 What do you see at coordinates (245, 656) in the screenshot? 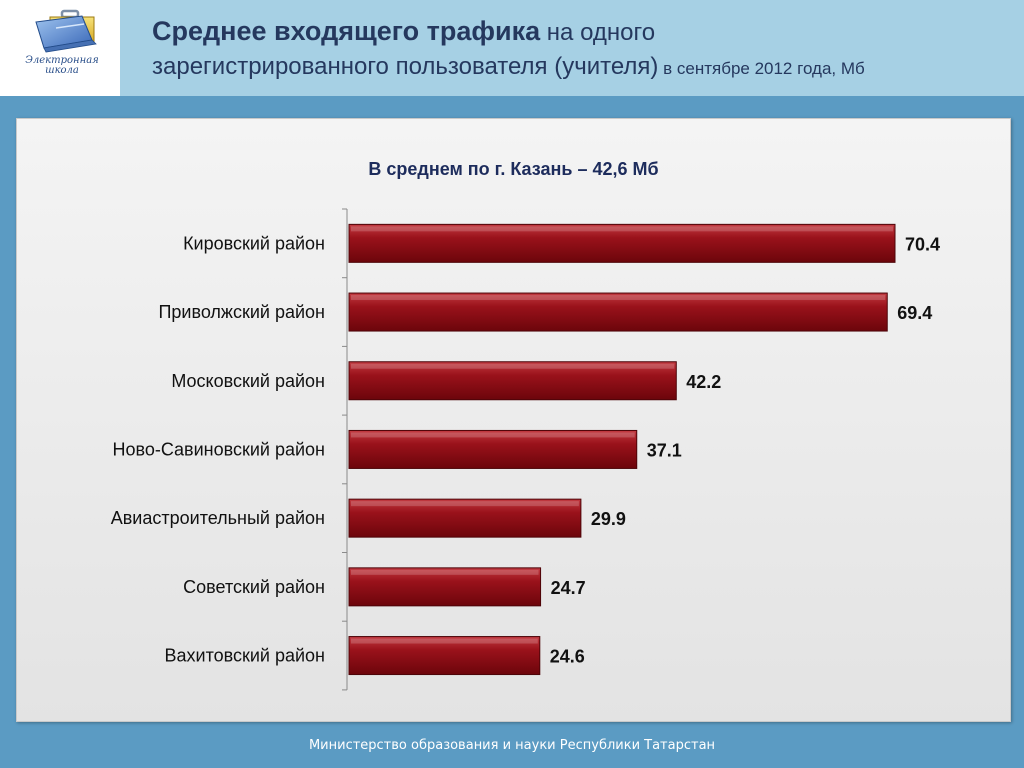
I see `category-label: Вахитовский район` at bounding box center [245, 656].